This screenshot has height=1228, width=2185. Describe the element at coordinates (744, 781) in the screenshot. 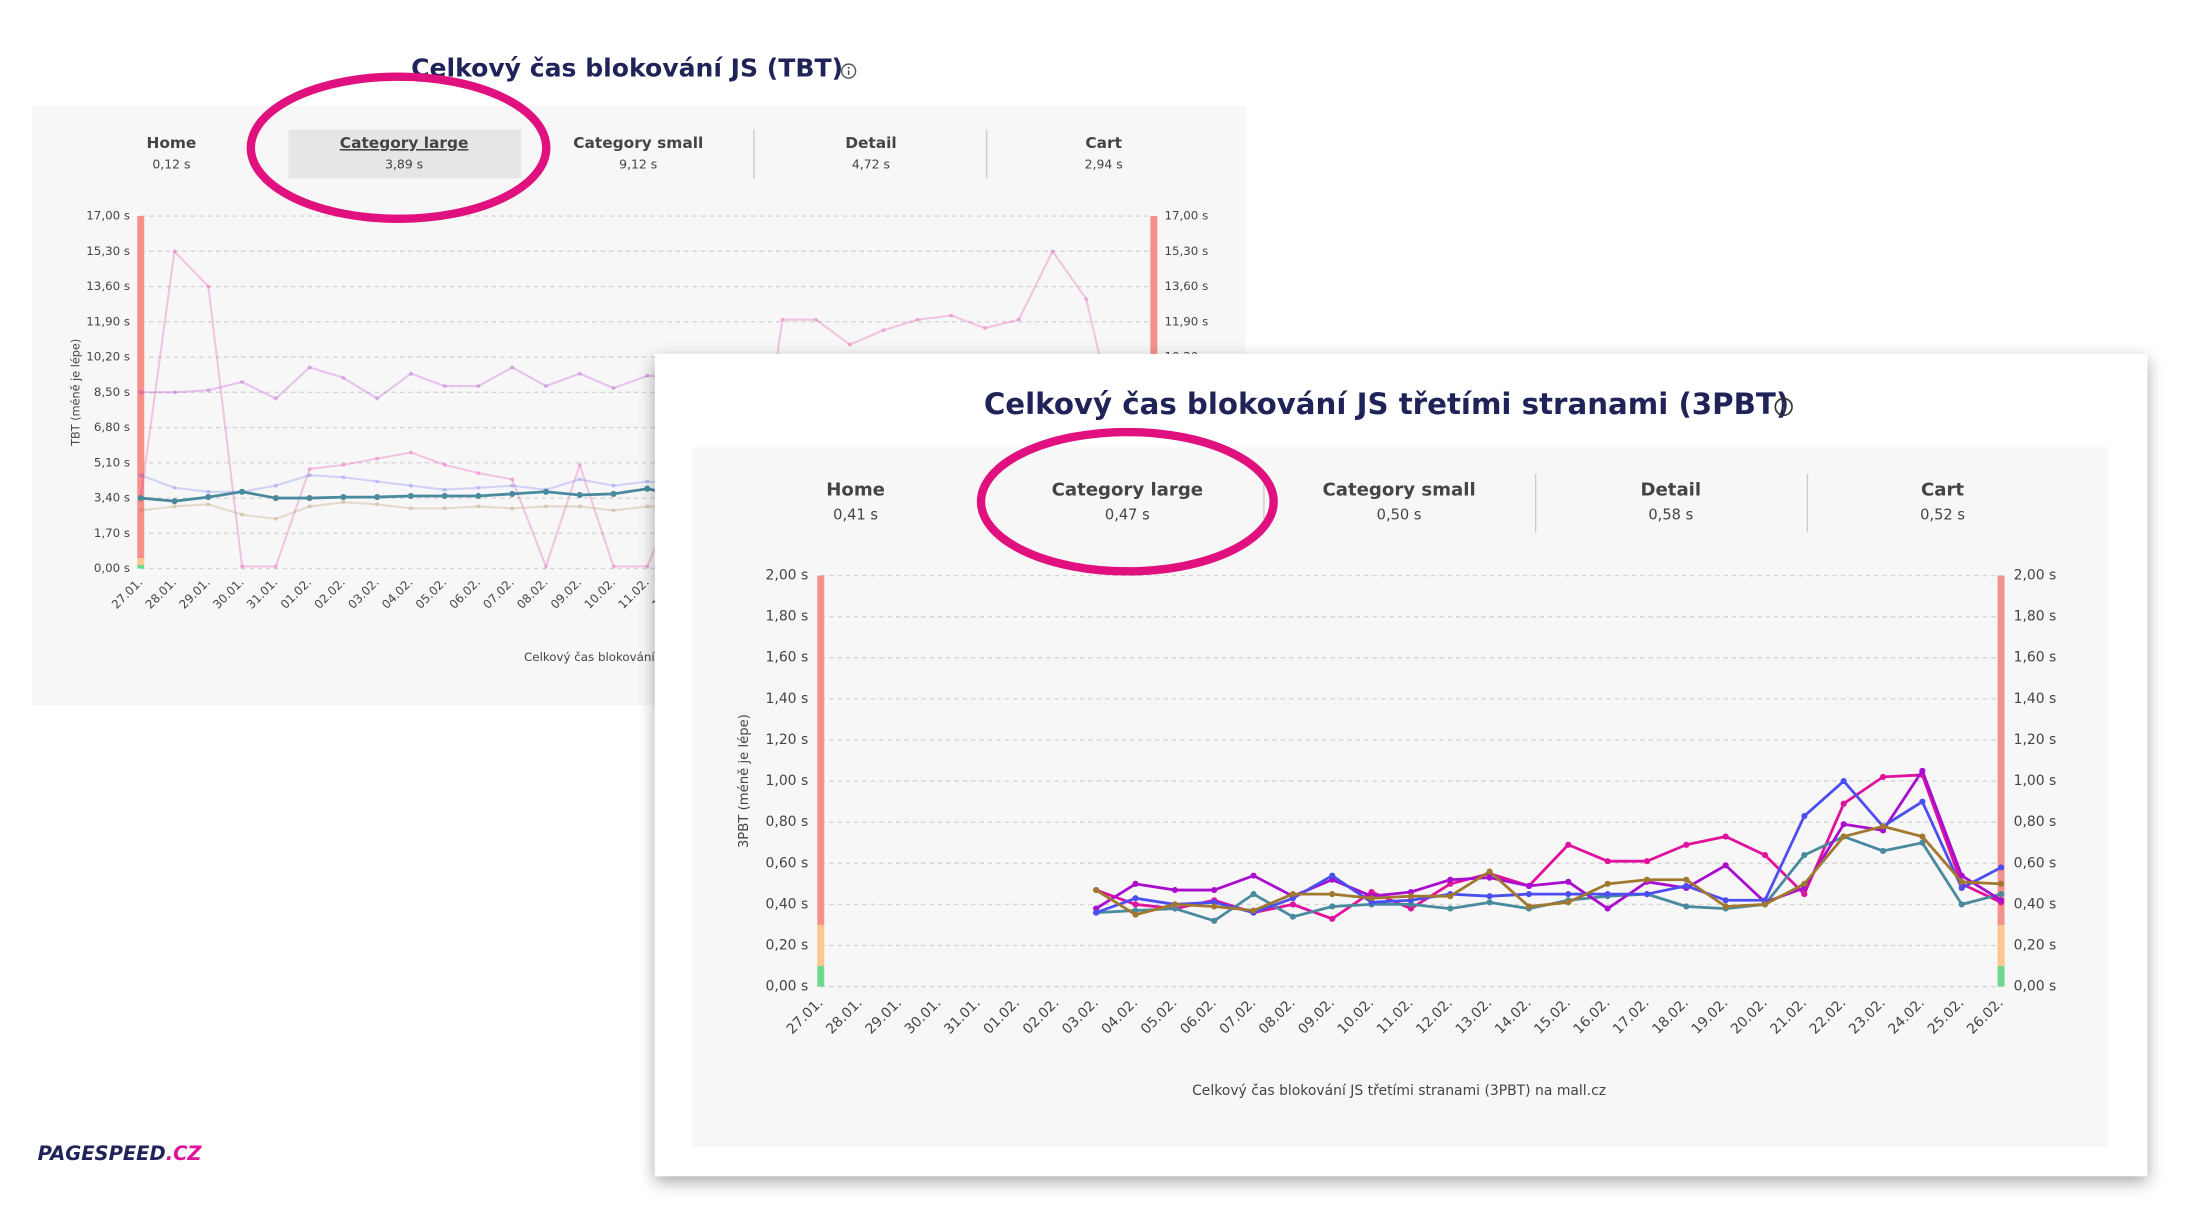

I see `y-axis-label: 3PBT (méně je lépe)` at that location.